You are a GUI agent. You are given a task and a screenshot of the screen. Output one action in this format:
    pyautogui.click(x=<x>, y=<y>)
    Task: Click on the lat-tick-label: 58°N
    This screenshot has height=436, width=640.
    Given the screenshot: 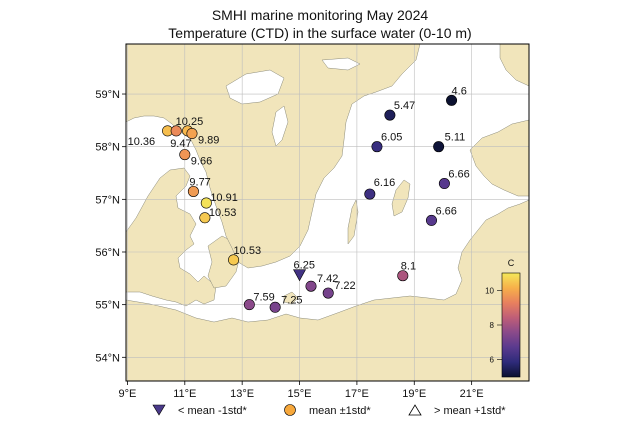 What is the action you would take?
    pyautogui.click(x=107, y=148)
    